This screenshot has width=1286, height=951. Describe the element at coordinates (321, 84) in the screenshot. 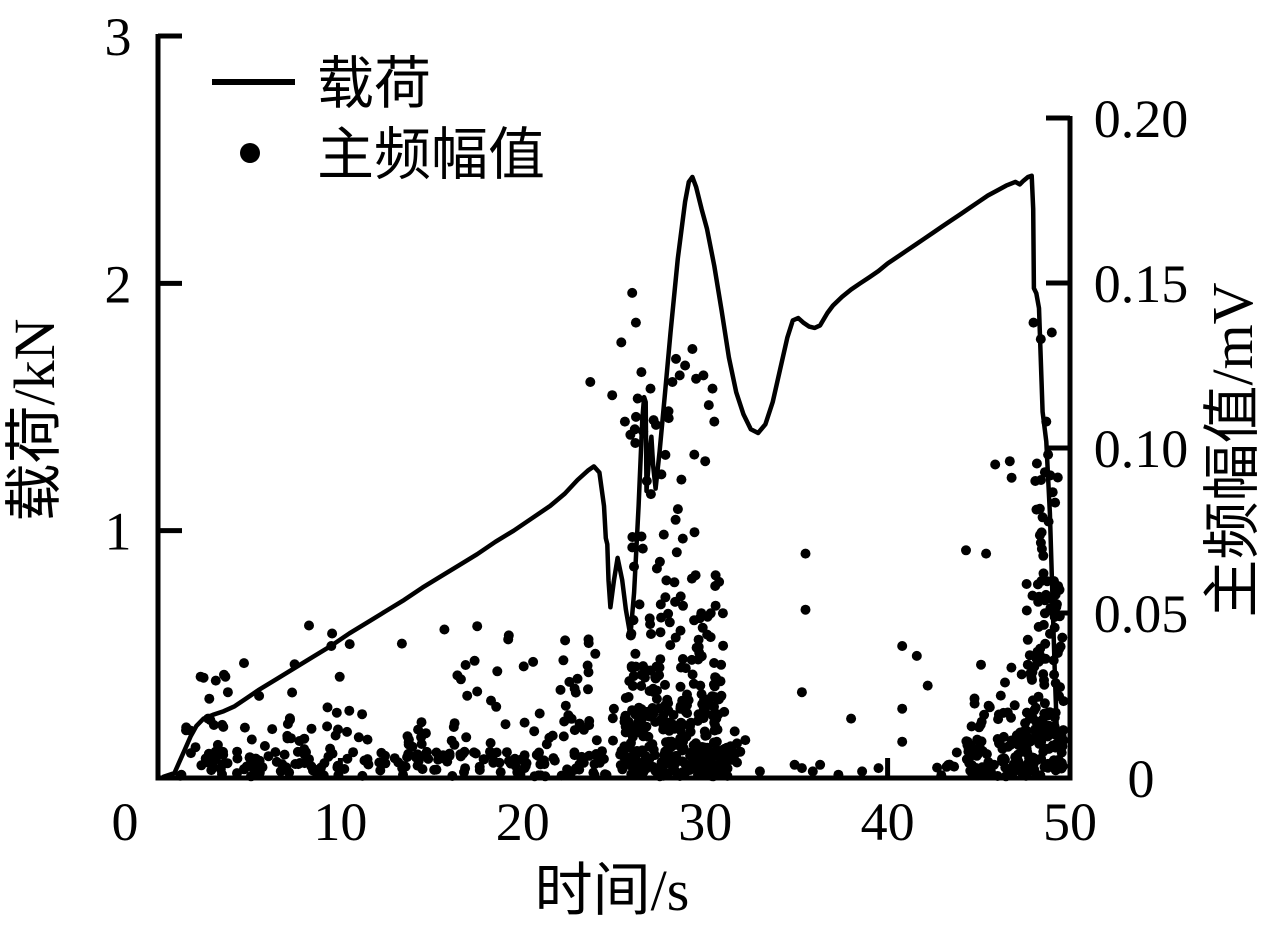

I see `legend-item-load: 载荷` at that location.